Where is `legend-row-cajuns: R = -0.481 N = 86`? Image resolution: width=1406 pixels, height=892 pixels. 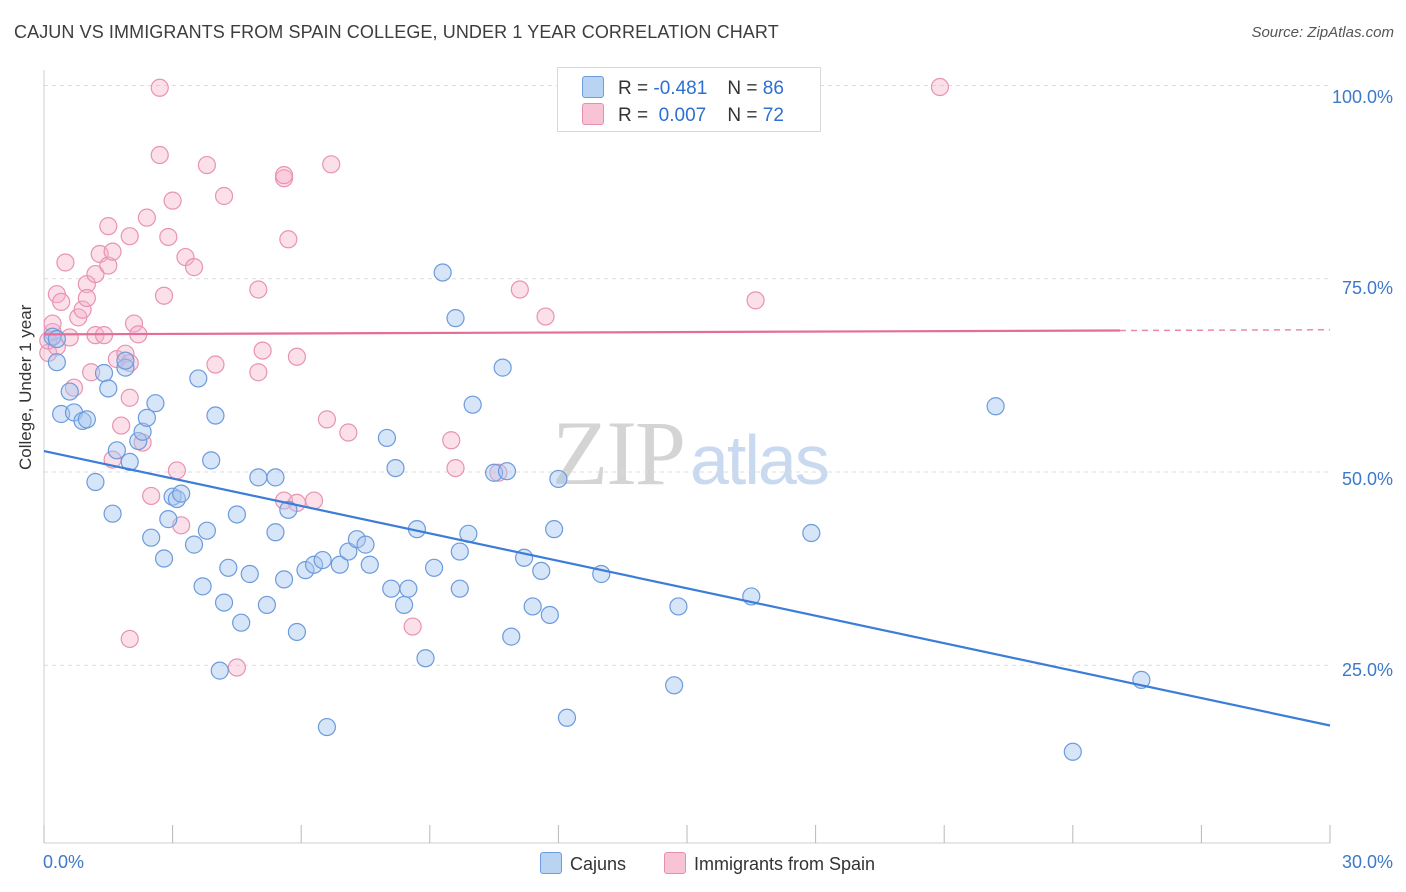 legend-row-cajuns: R = -0.481 N = 86 is located at coordinates (683, 88).